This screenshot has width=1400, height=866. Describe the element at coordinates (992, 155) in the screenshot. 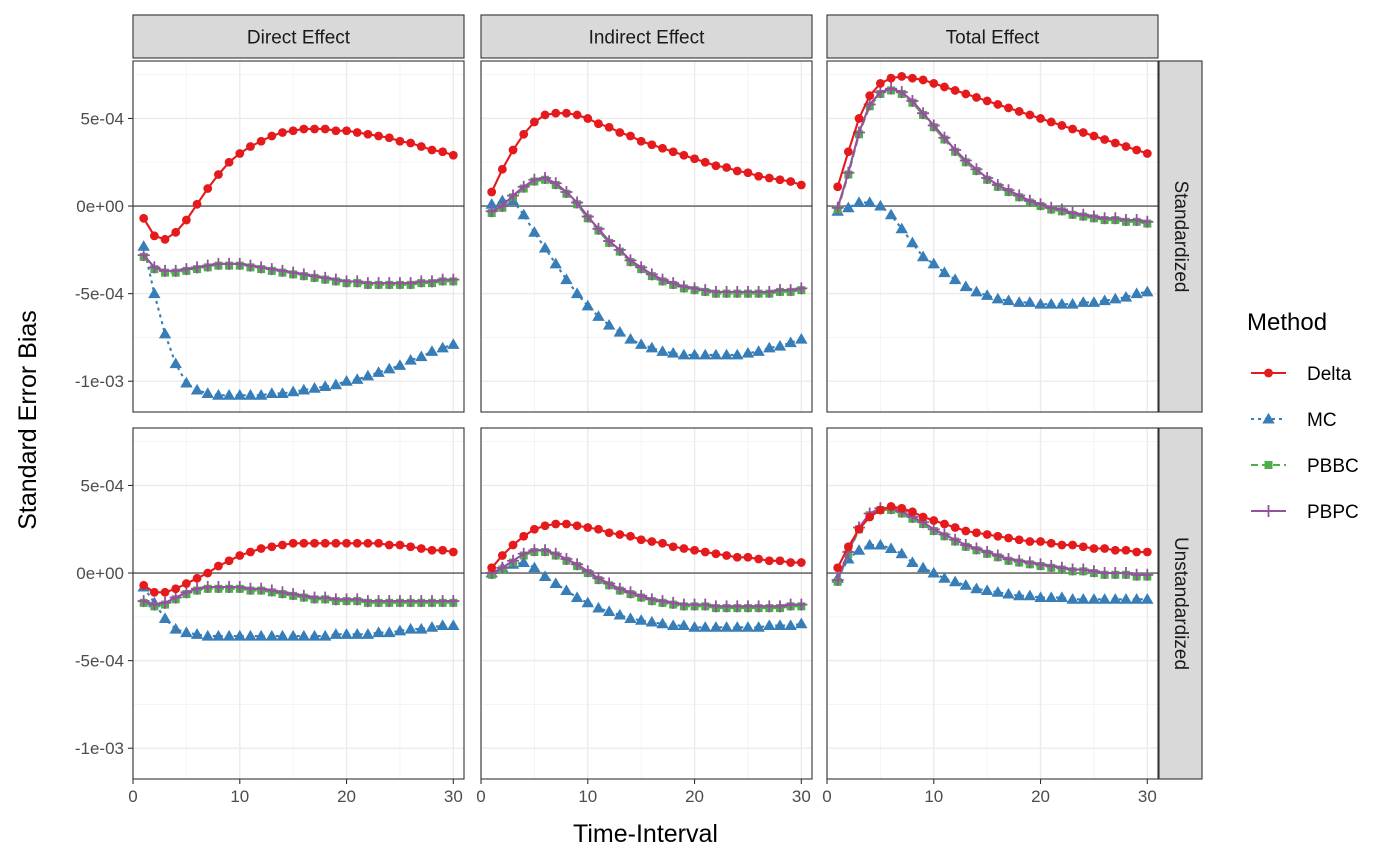

I see `series-pbpc` at that location.